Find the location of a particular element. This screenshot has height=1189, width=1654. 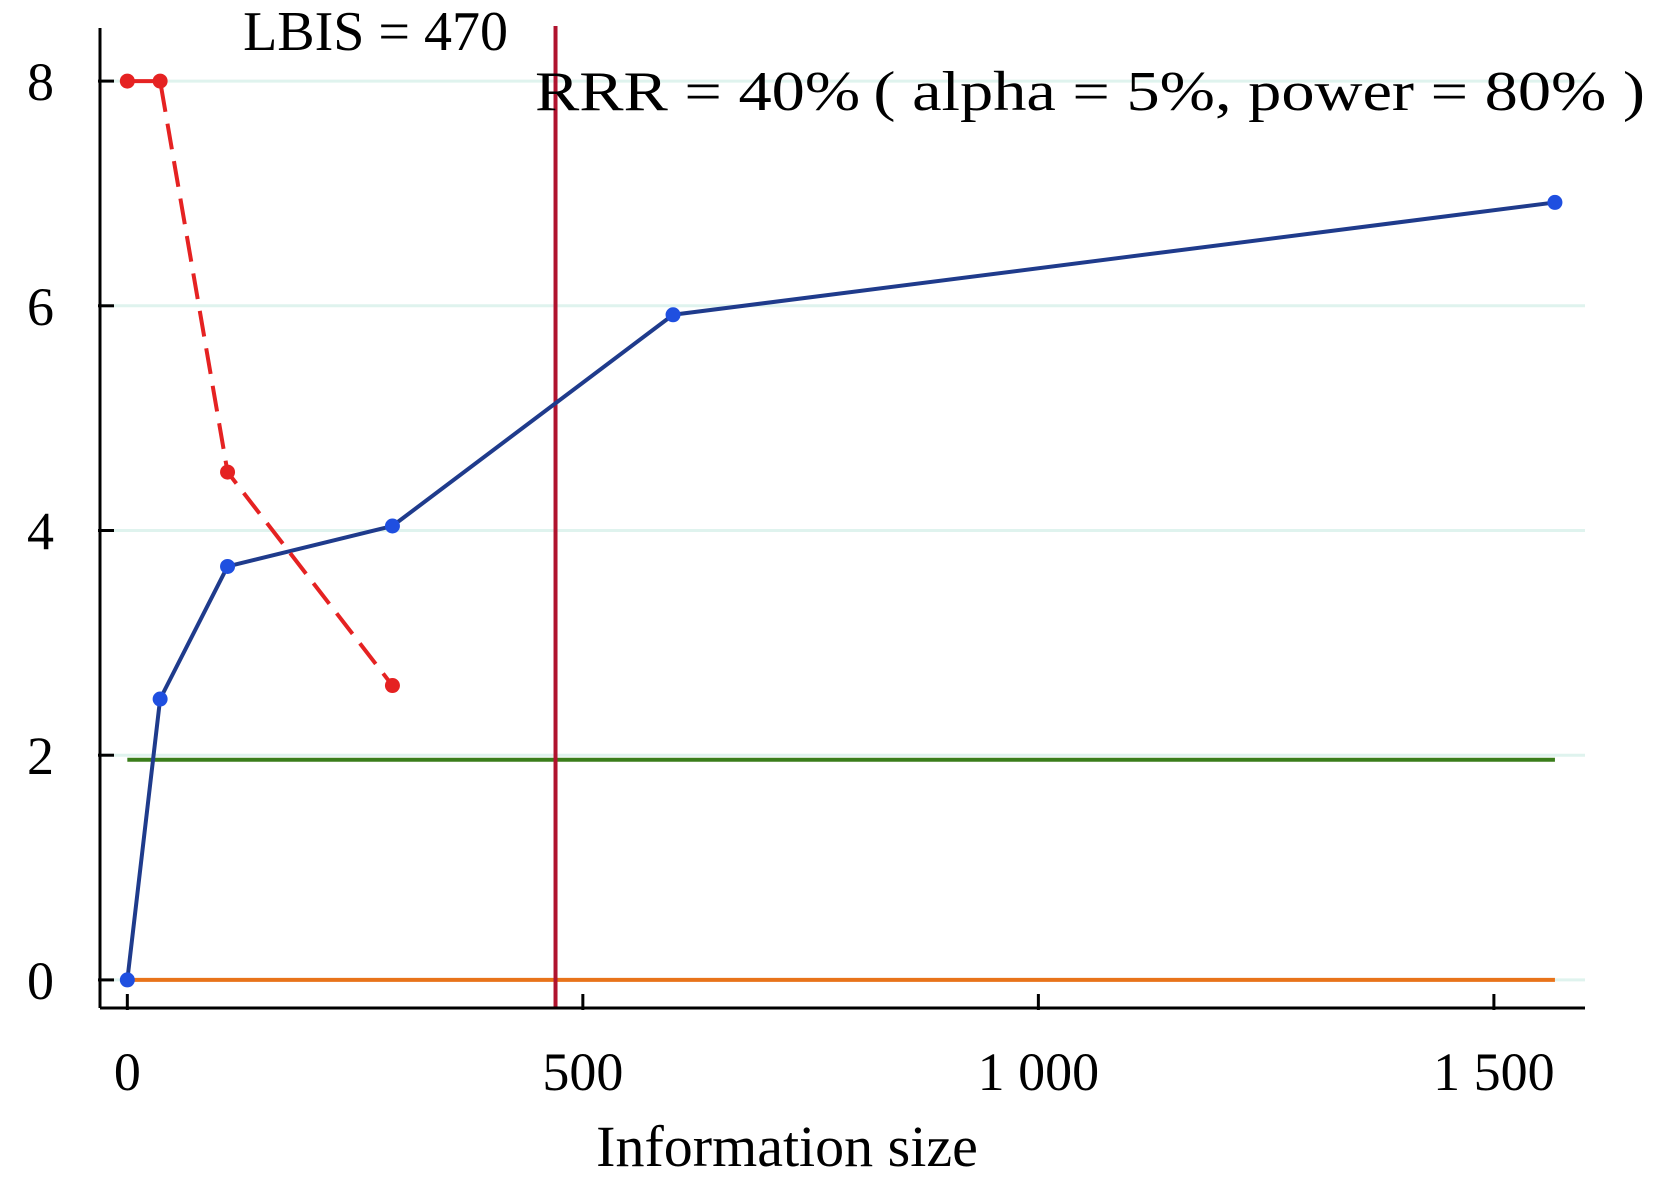

x-tick-label-3: 1 500 is located at coordinates (1494, 1072).